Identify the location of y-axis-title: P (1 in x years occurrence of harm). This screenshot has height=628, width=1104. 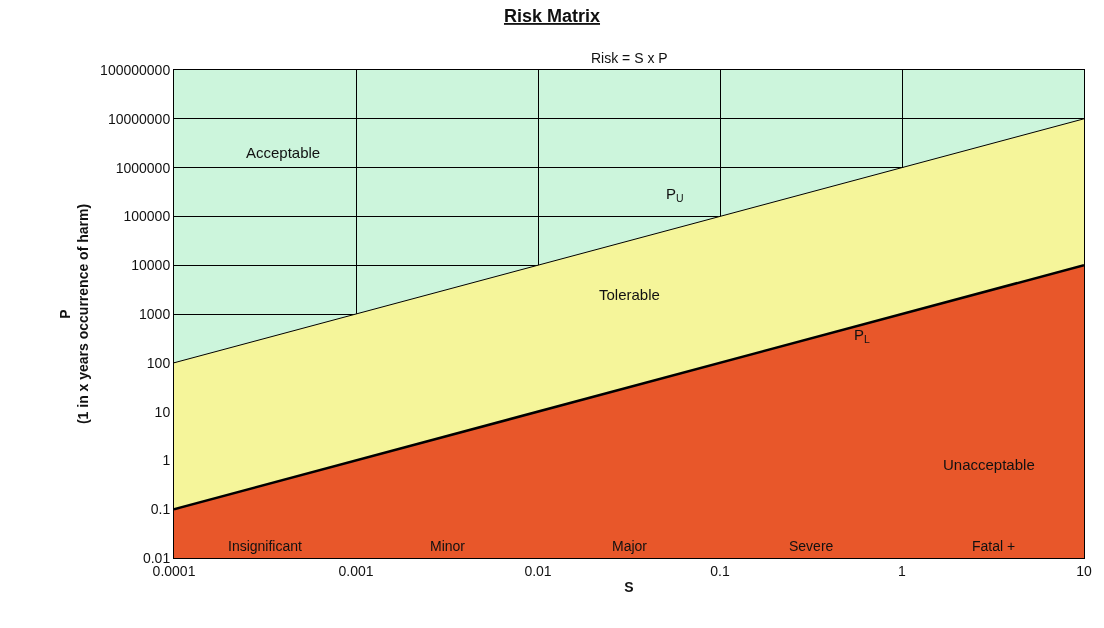
(73, 314).